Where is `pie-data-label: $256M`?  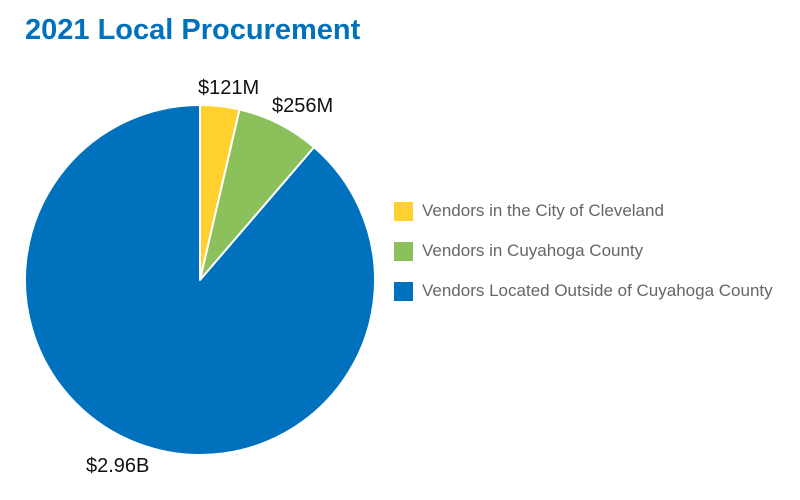 pie-data-label: $256M is located at coordinates (302, 106).